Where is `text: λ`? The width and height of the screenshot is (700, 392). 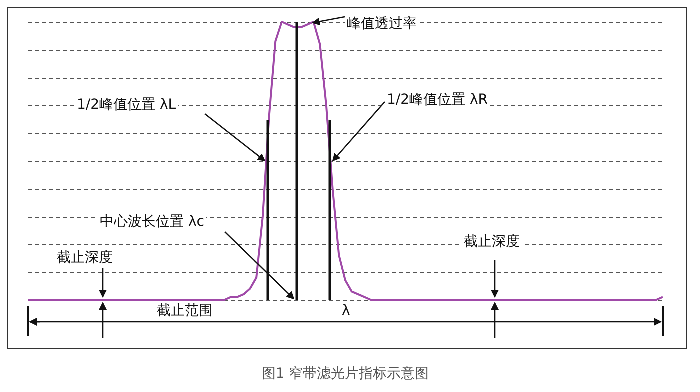
text: λ is located at coordinates (346, 311).